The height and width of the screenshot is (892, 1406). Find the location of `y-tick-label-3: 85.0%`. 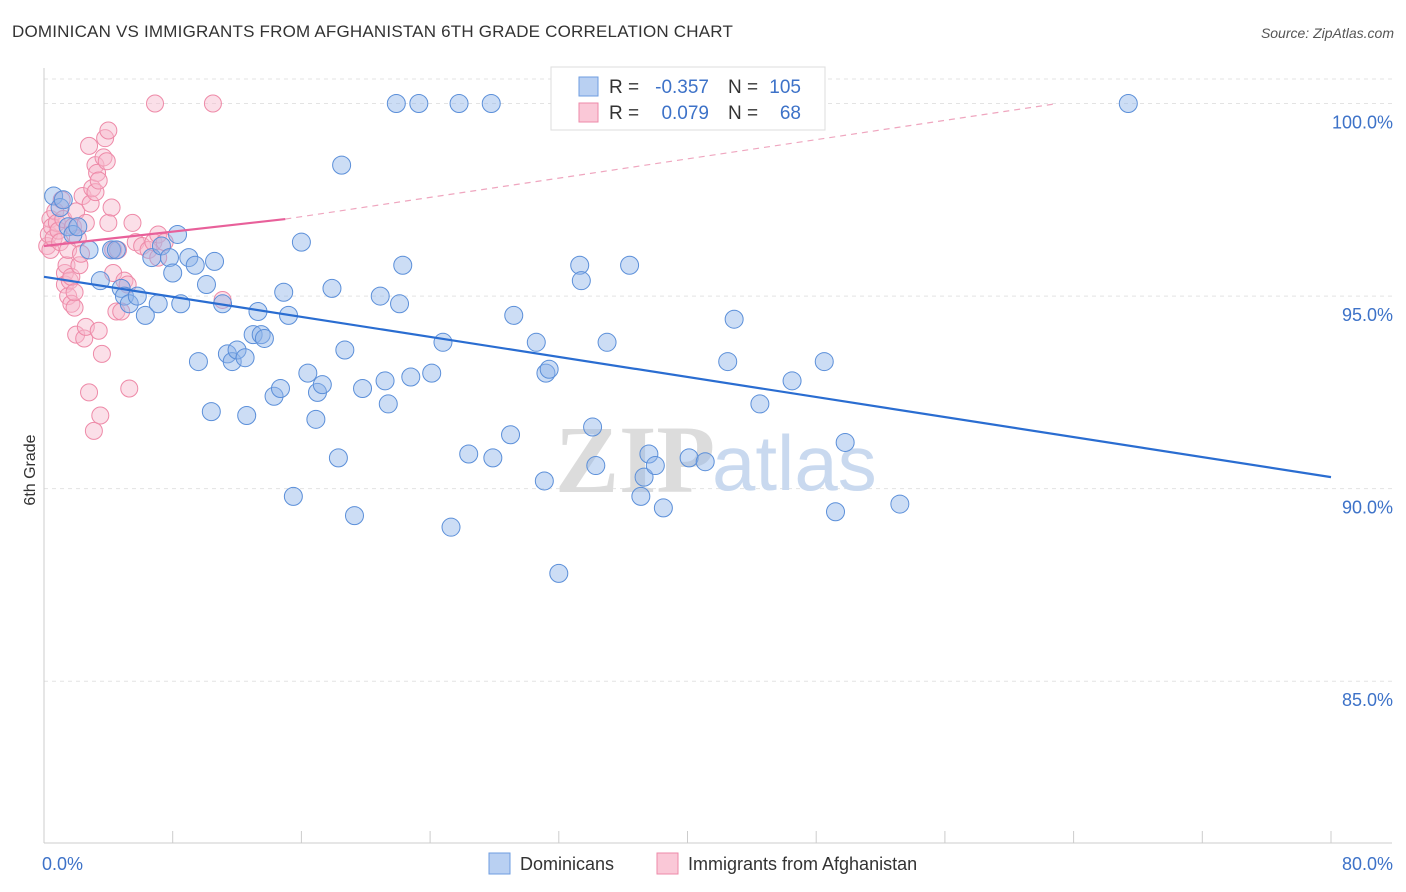

y-tick-label-3: 85.0% is located at coordinates (1367, 700).